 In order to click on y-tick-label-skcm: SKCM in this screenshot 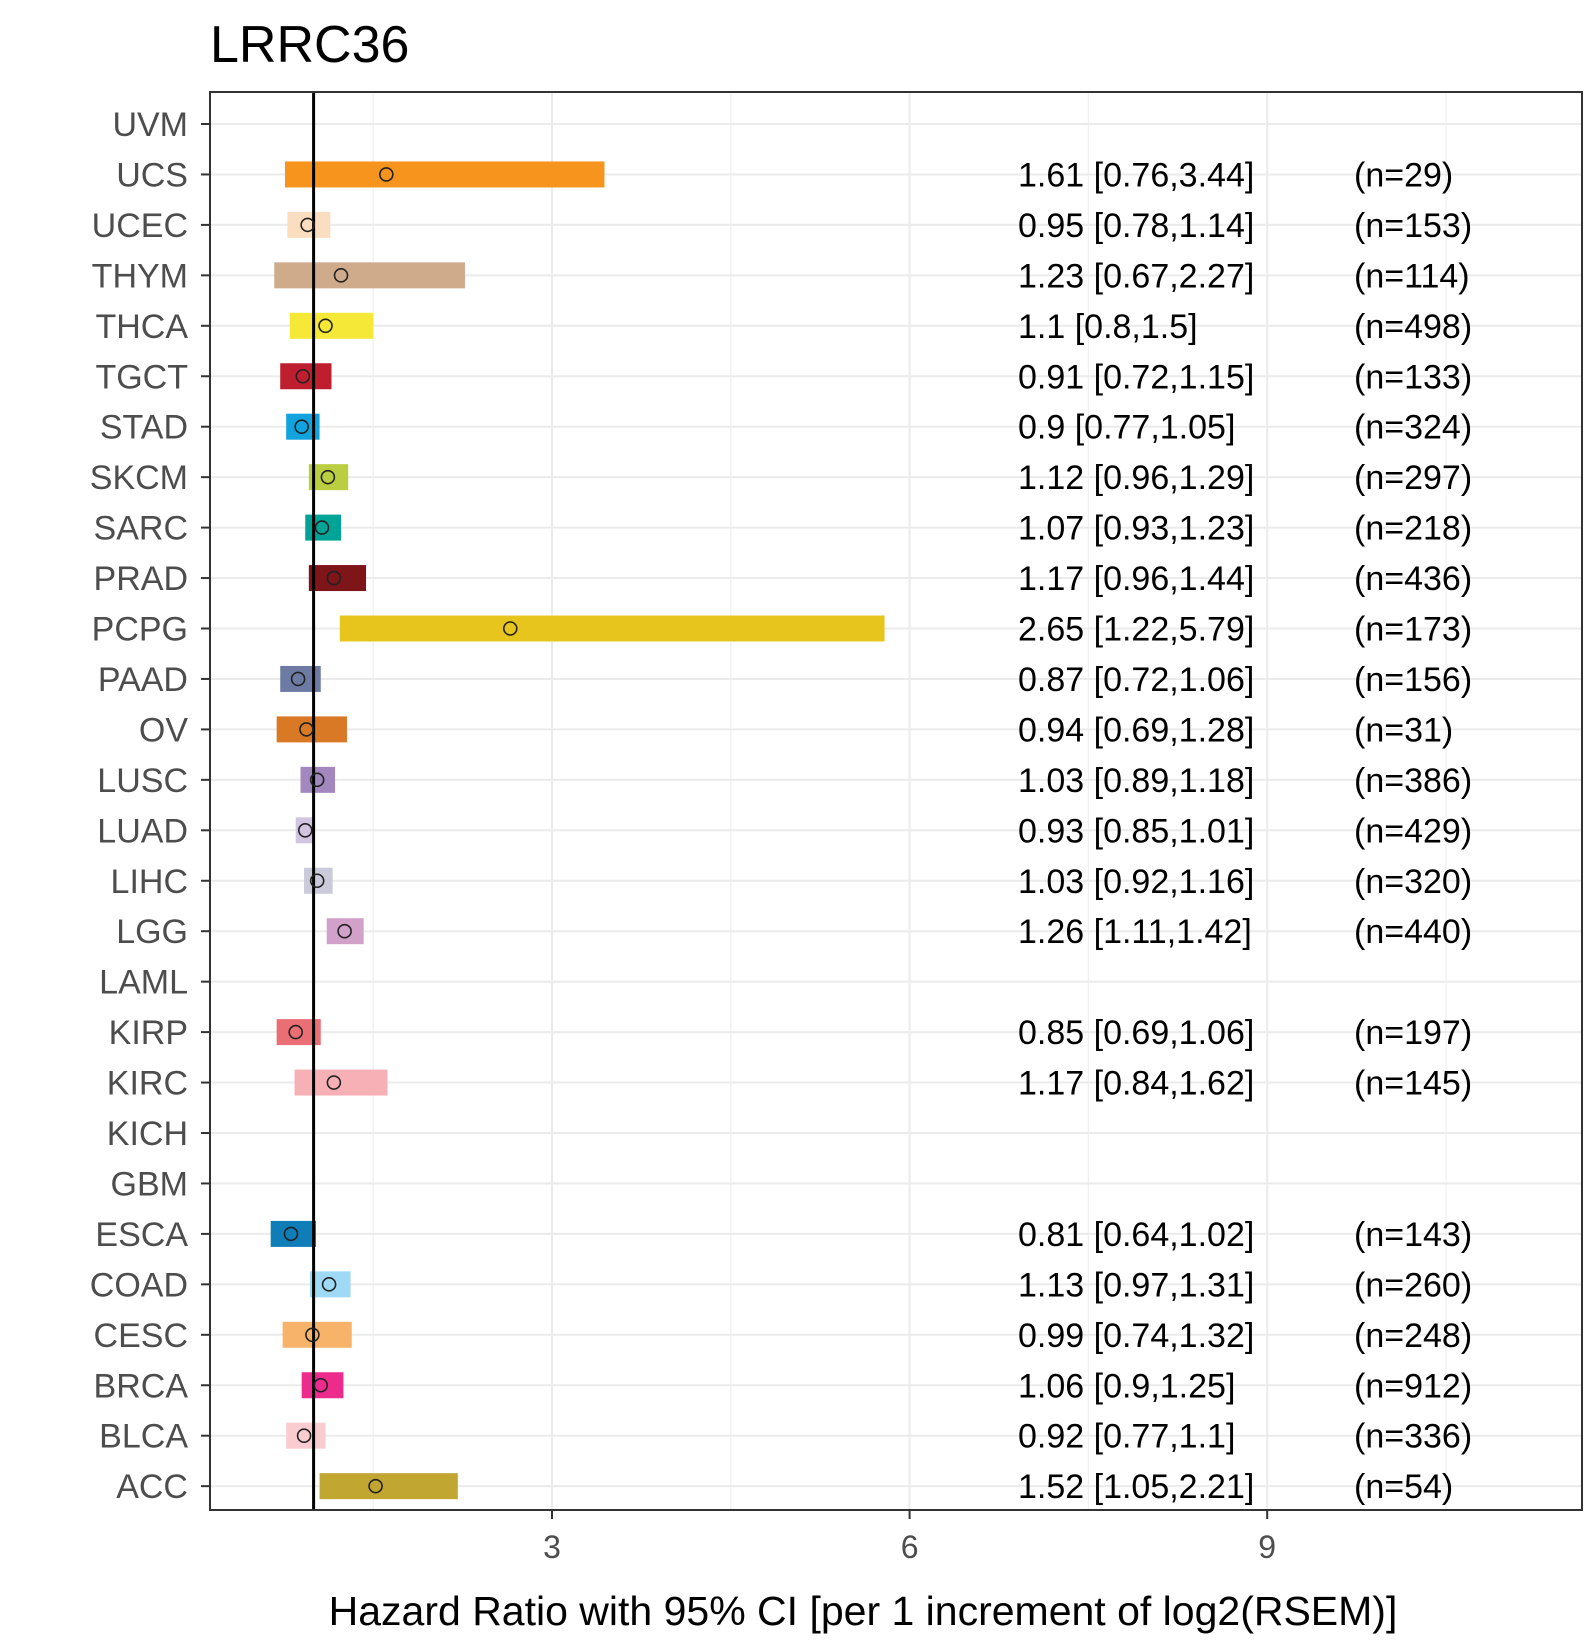, I will do `click(139, 478)`.